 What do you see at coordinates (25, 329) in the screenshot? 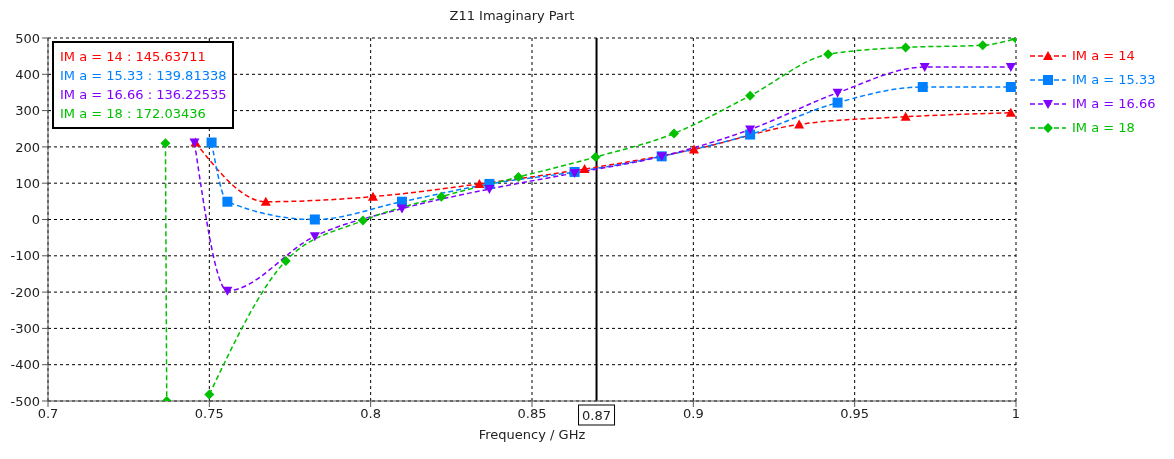
I see `y-tick-label: -300` at bounding box center [25, 329].